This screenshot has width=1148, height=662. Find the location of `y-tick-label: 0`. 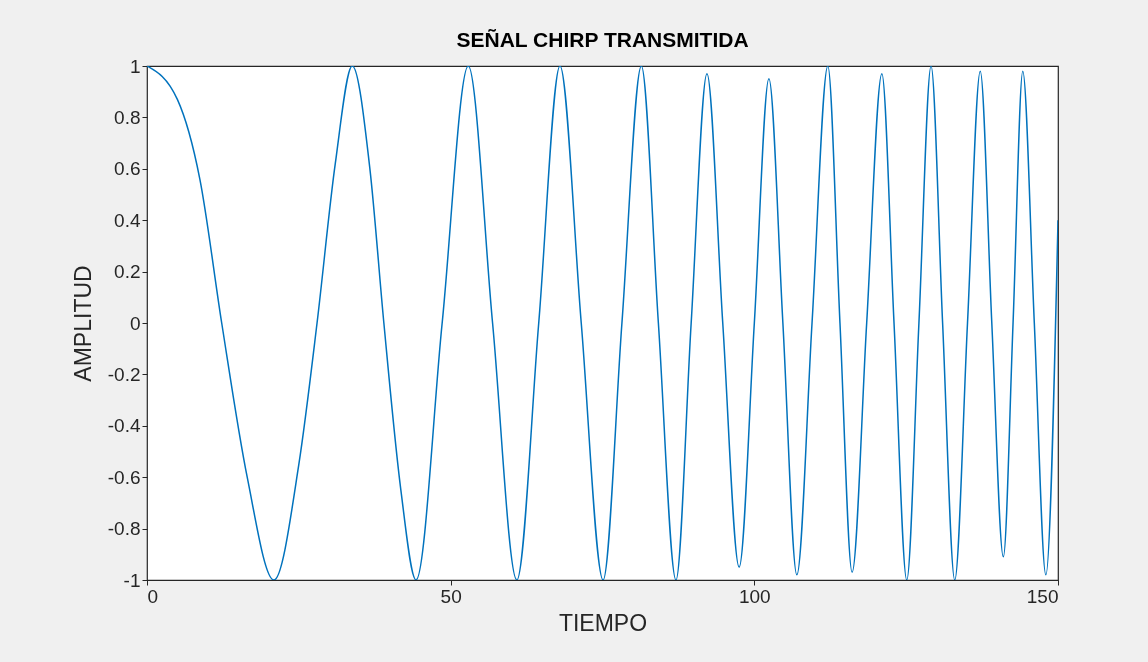

y-tick-label: 0 is located at coordinates (135, 323).